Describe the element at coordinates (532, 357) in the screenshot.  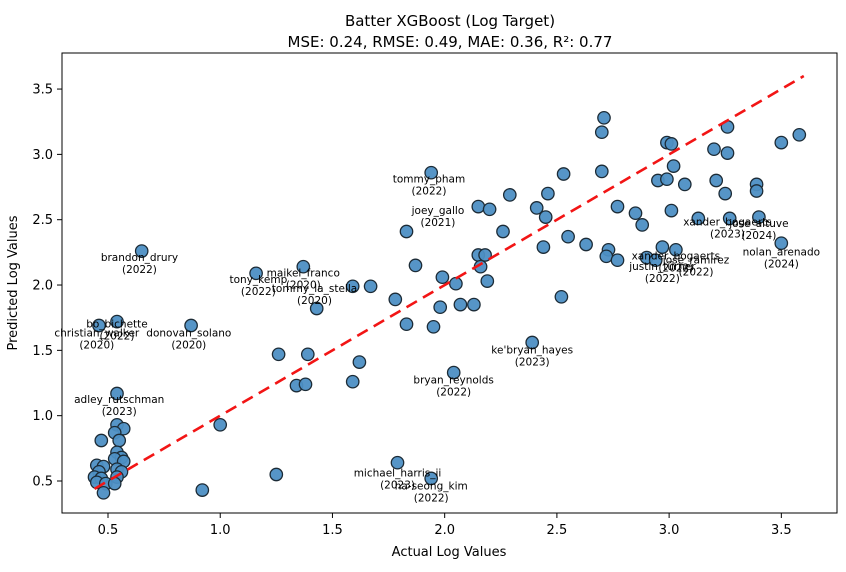
I see `annotation-blue: ke'bryan_hayes (2023)` at that location.